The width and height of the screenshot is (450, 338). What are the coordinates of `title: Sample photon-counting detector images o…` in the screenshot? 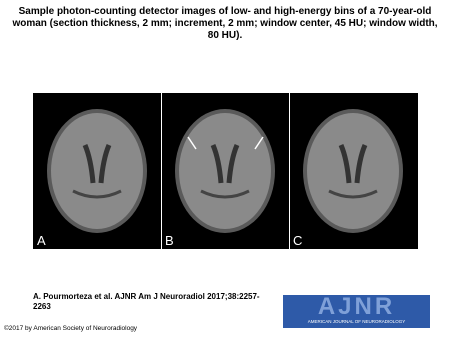 It's located at (225, 23).